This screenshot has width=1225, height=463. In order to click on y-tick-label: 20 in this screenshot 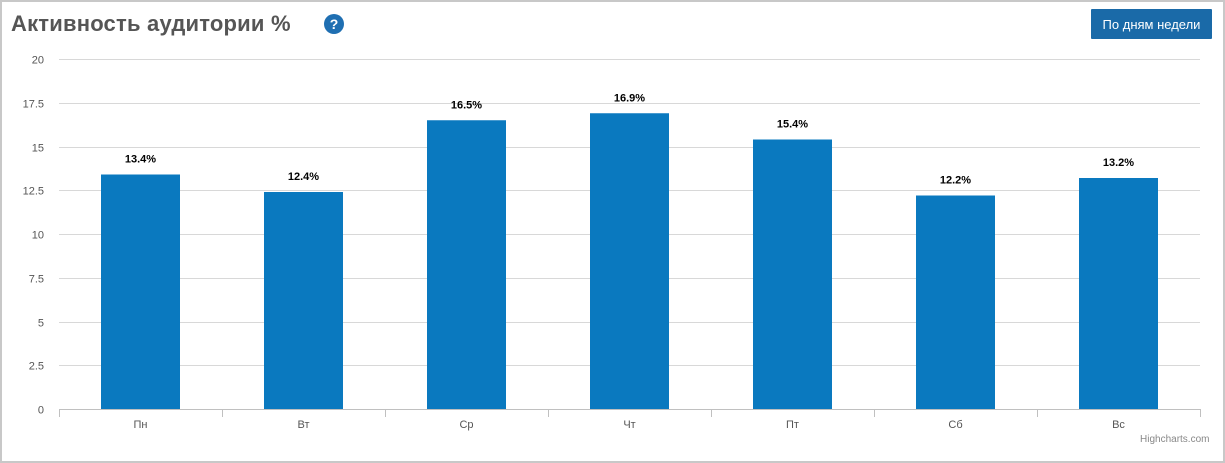, I will do `click(38, 61)`.